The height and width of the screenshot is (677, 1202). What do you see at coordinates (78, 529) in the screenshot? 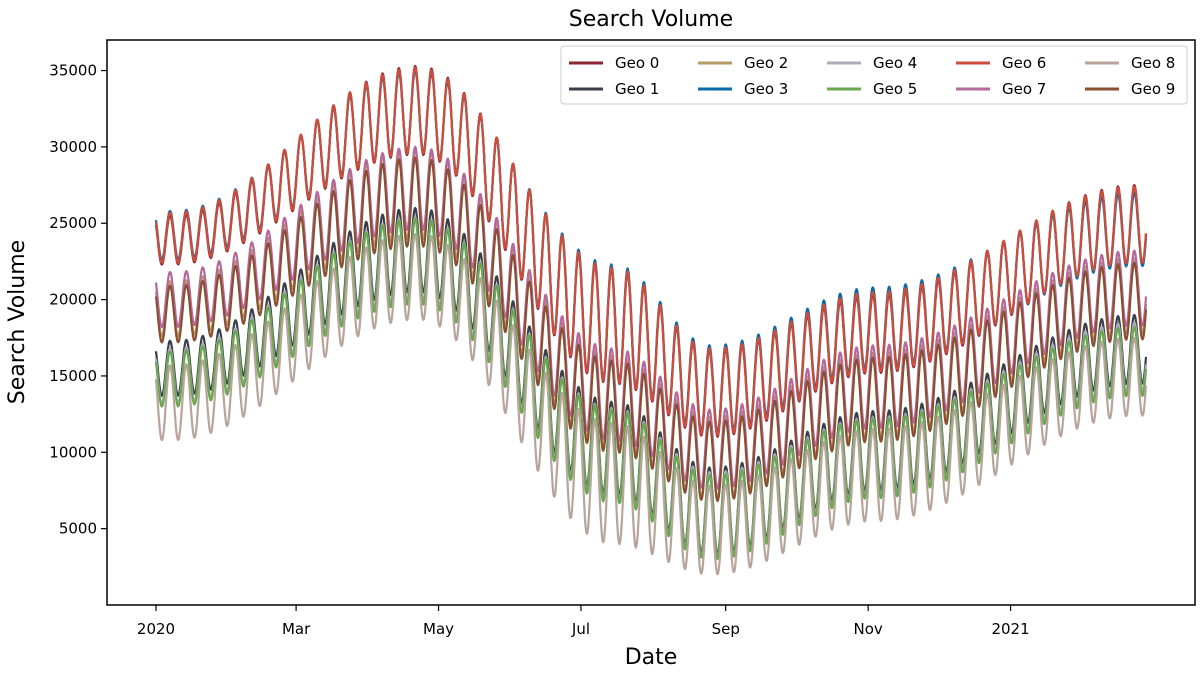
I see `y-tick-label: 5000` at bounding box center [78, 529].